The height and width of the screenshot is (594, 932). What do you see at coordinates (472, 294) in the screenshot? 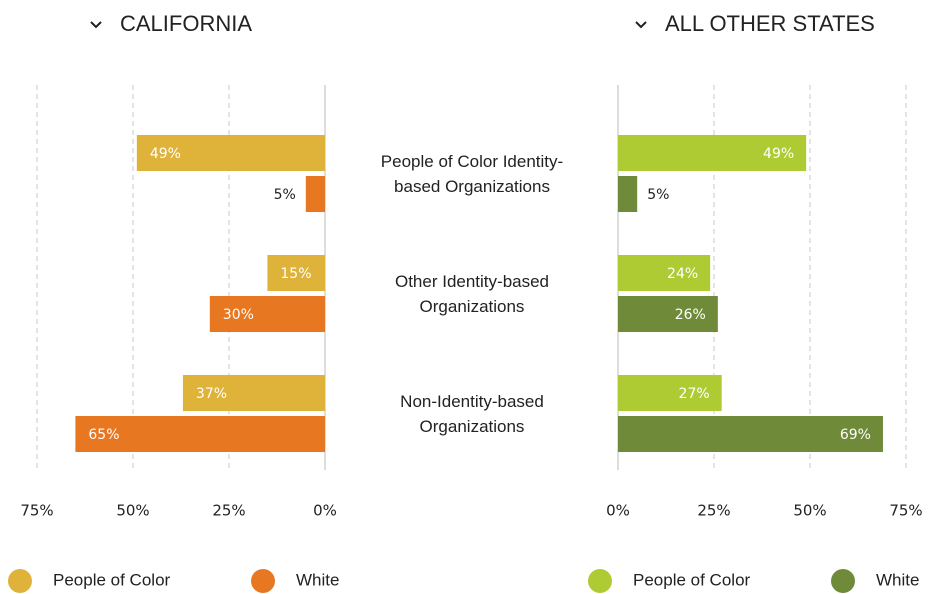
I see `category-label: Other Identity-based Organizations` at bounding box center [472, 294].